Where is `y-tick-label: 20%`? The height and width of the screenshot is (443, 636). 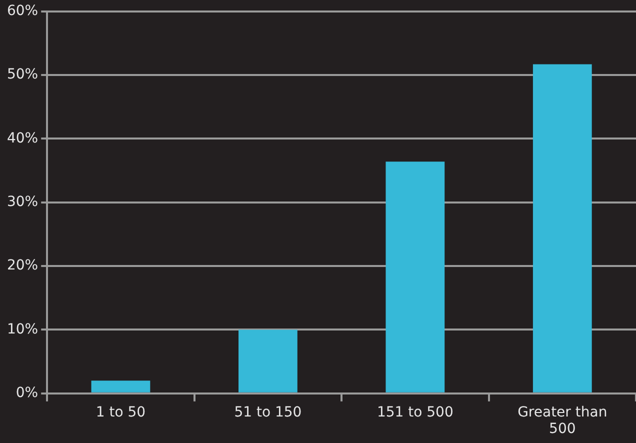 y-tick-label: 20% is located at coordinates (22, 266).